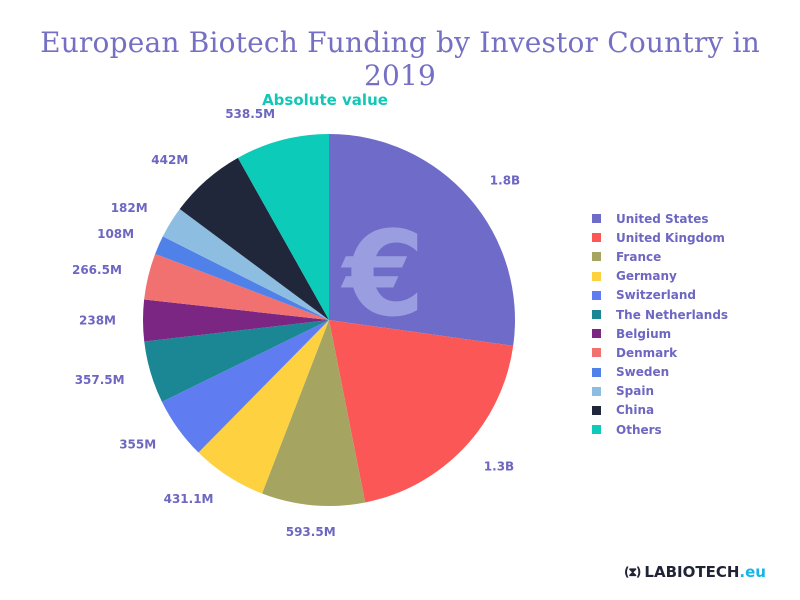 The image size is (800, 600). Describe the element at coordinates (97, 270) in the screenshot. I see `data-label: 266.5M` at that location.